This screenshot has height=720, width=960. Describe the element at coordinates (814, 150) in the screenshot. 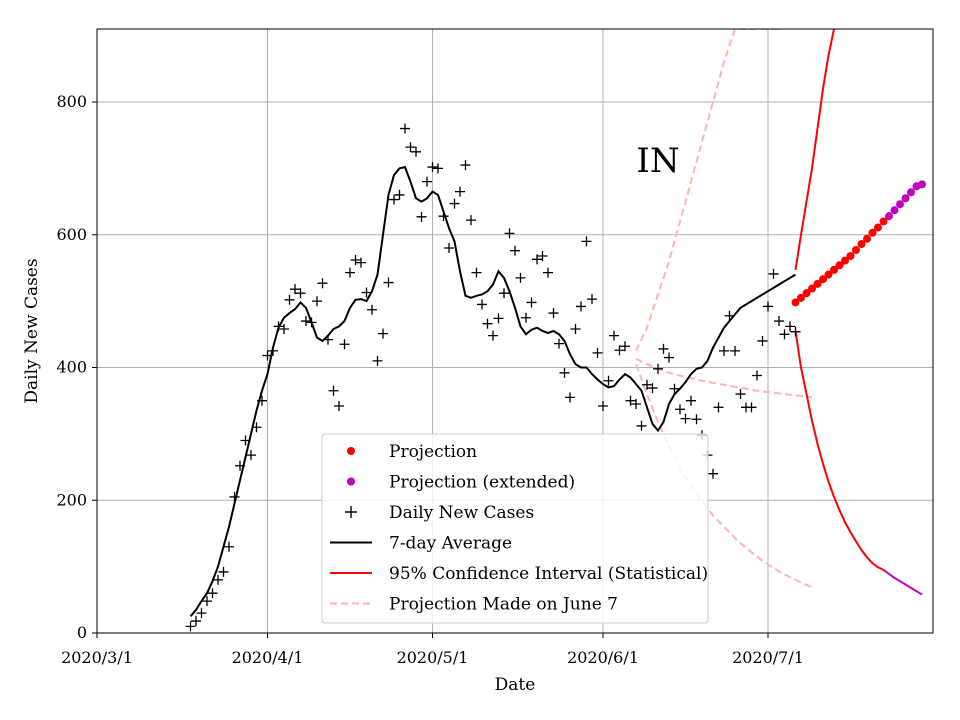

I see `ci-upper-line` at that location.